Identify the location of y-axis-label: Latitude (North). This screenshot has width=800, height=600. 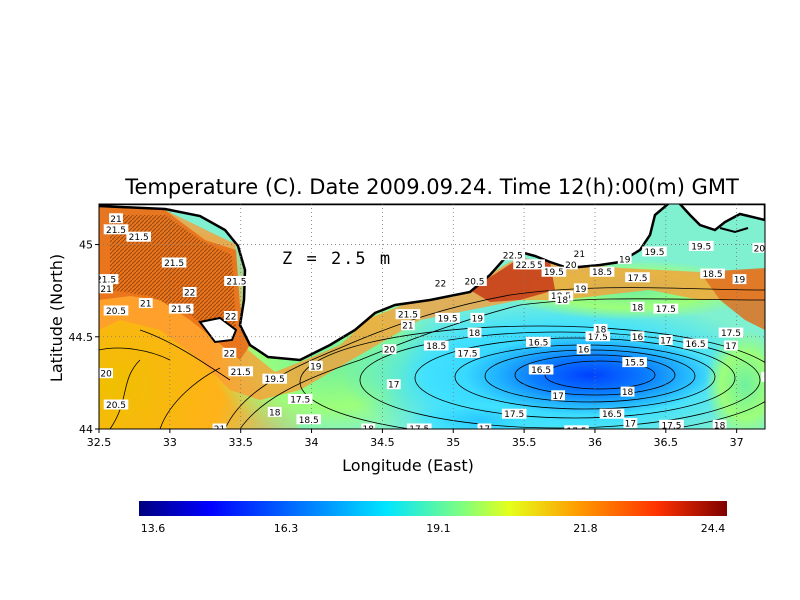
(56, 318).